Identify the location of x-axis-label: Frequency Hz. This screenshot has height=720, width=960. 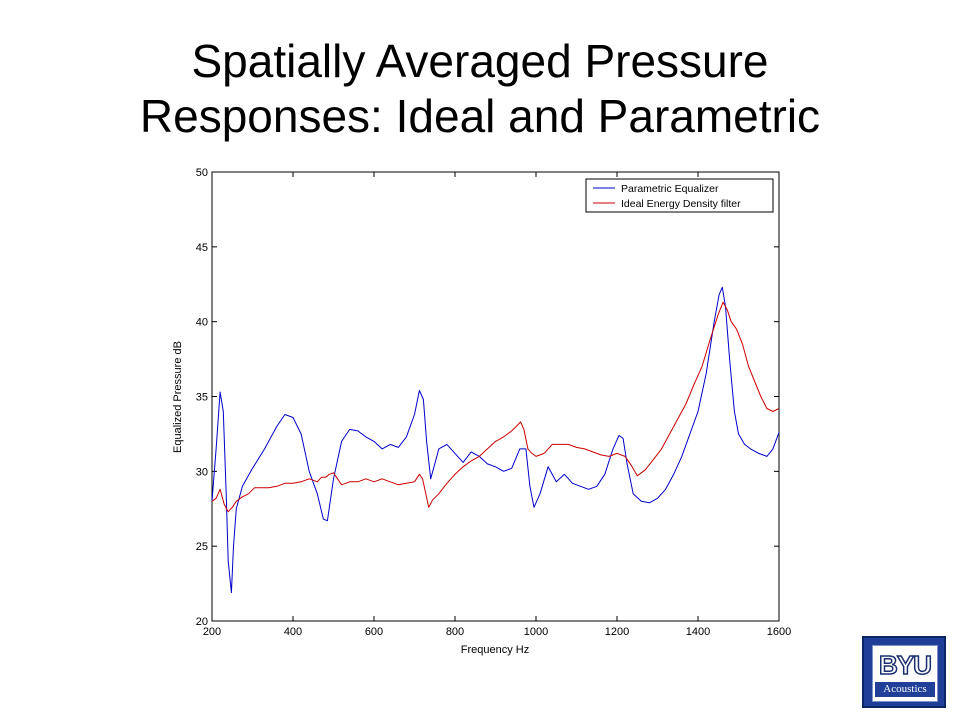
(495, 650).